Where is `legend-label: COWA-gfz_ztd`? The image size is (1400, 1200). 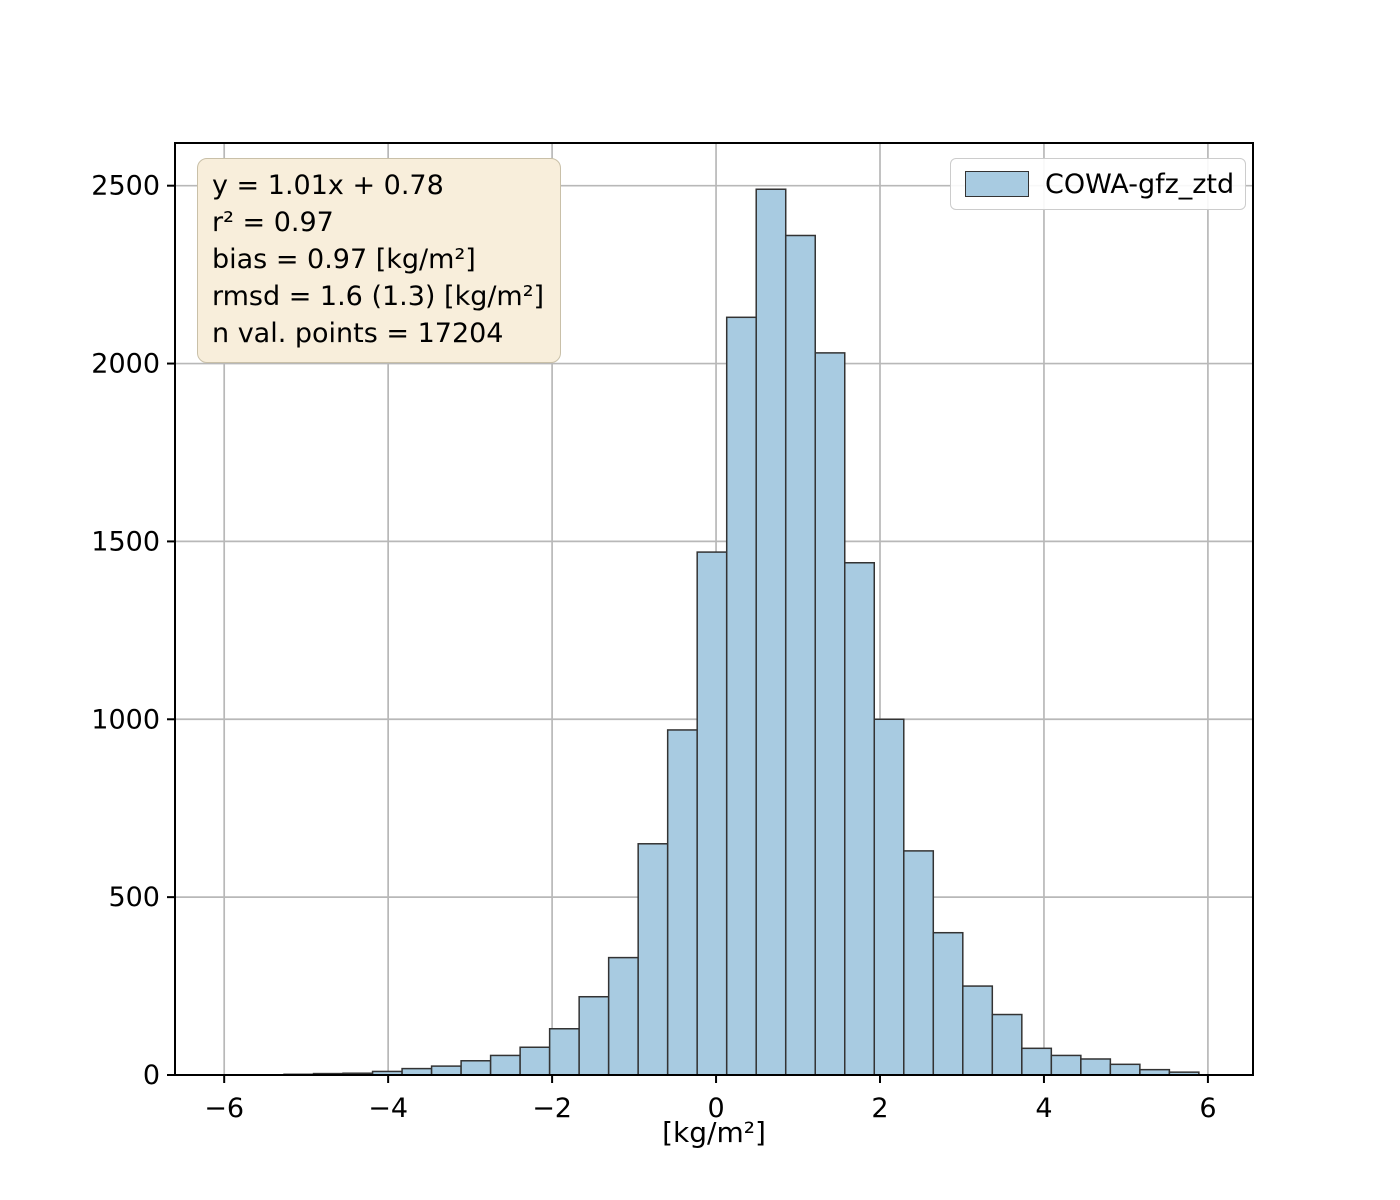
legend-label: COWA-gfz_ztd is located at coordinates (1140, 184).